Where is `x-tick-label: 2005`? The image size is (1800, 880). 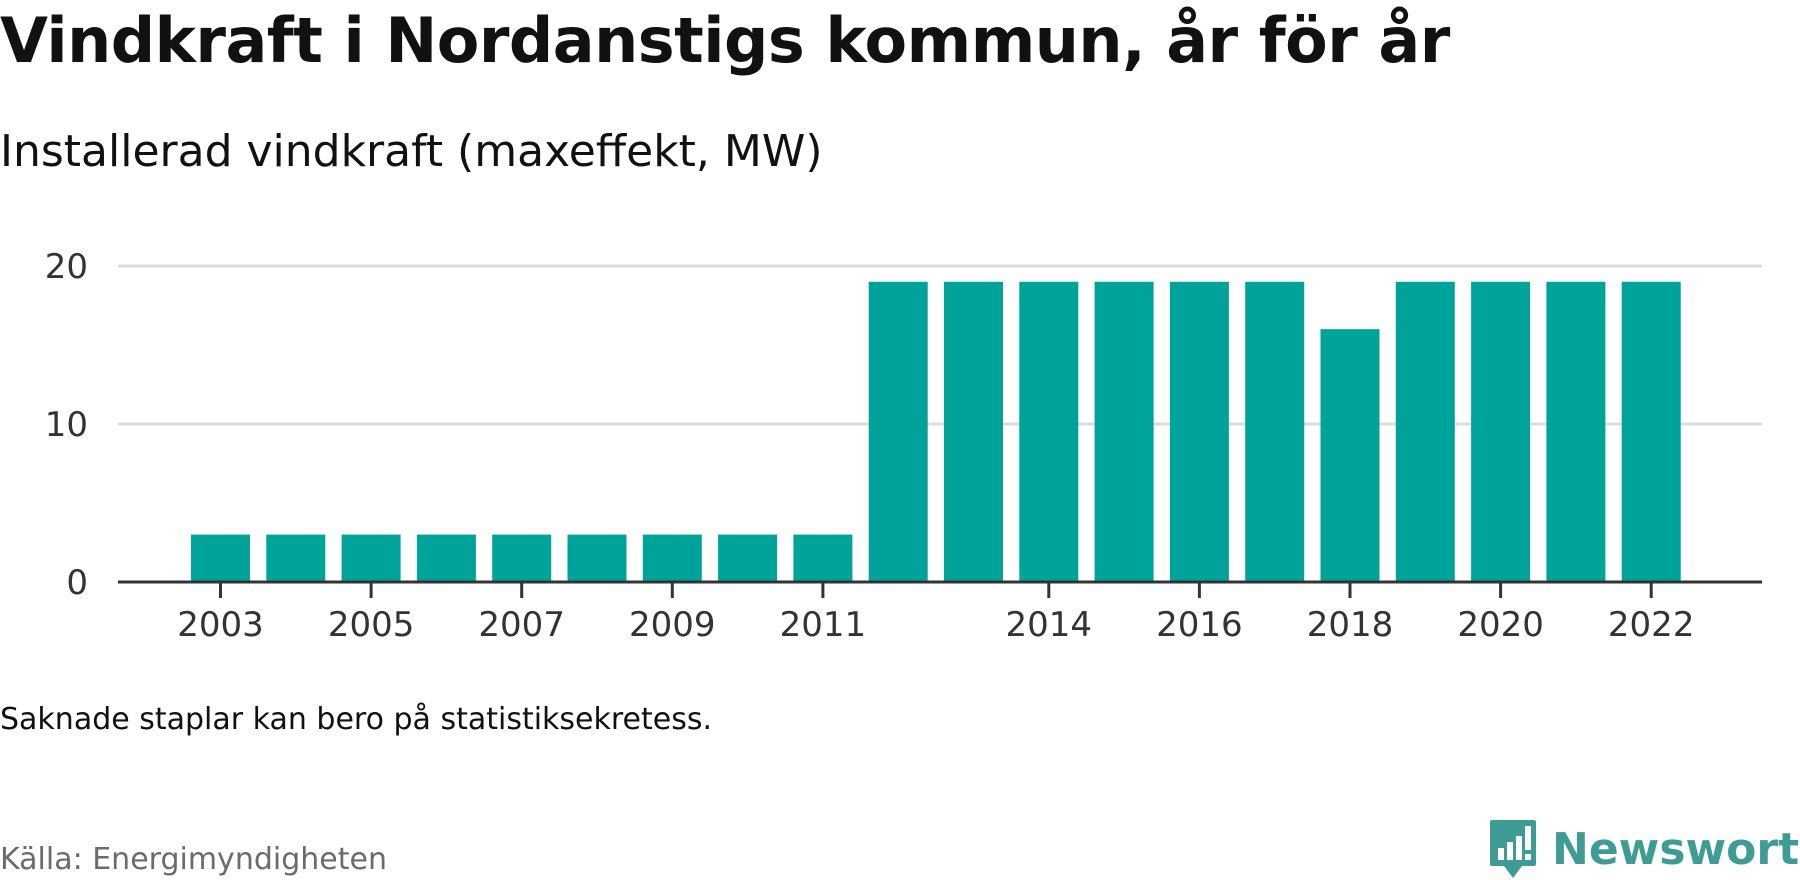
x-tick-label: 2005 is located at coordinates (371, 625).